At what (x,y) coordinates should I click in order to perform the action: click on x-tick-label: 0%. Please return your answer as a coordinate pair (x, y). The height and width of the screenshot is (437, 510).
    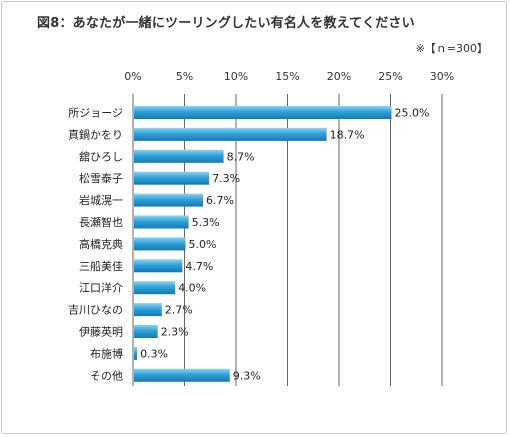
    Looking at the image, I should click on (132, 76).